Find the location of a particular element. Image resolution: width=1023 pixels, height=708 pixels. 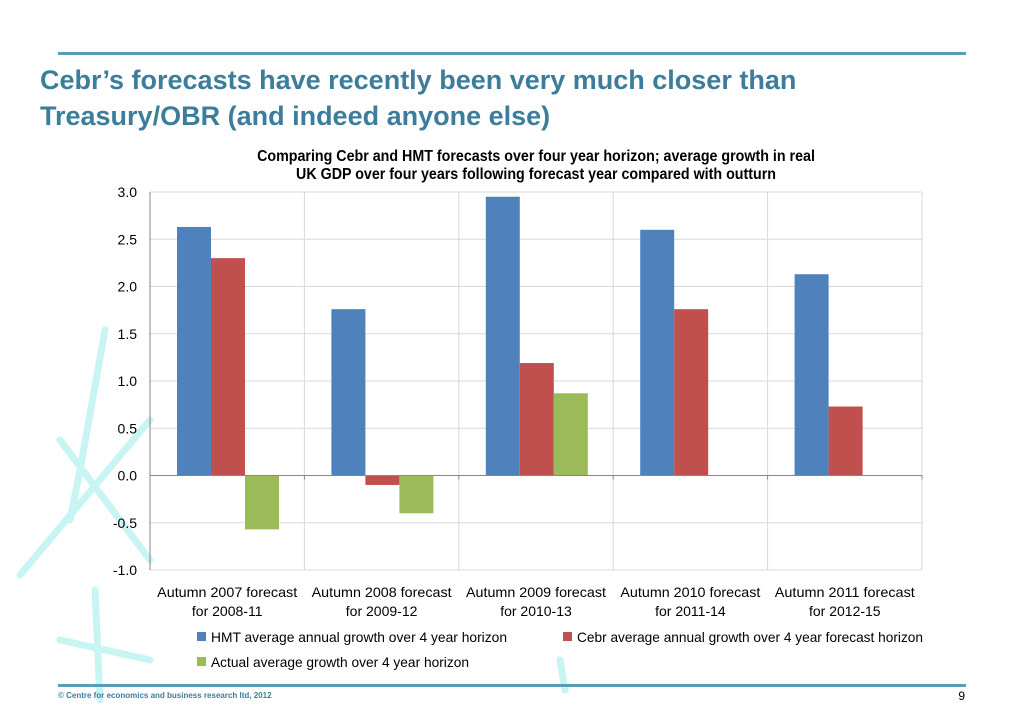

y-tick-label: 1.5 is located at coordinates (128, 334).